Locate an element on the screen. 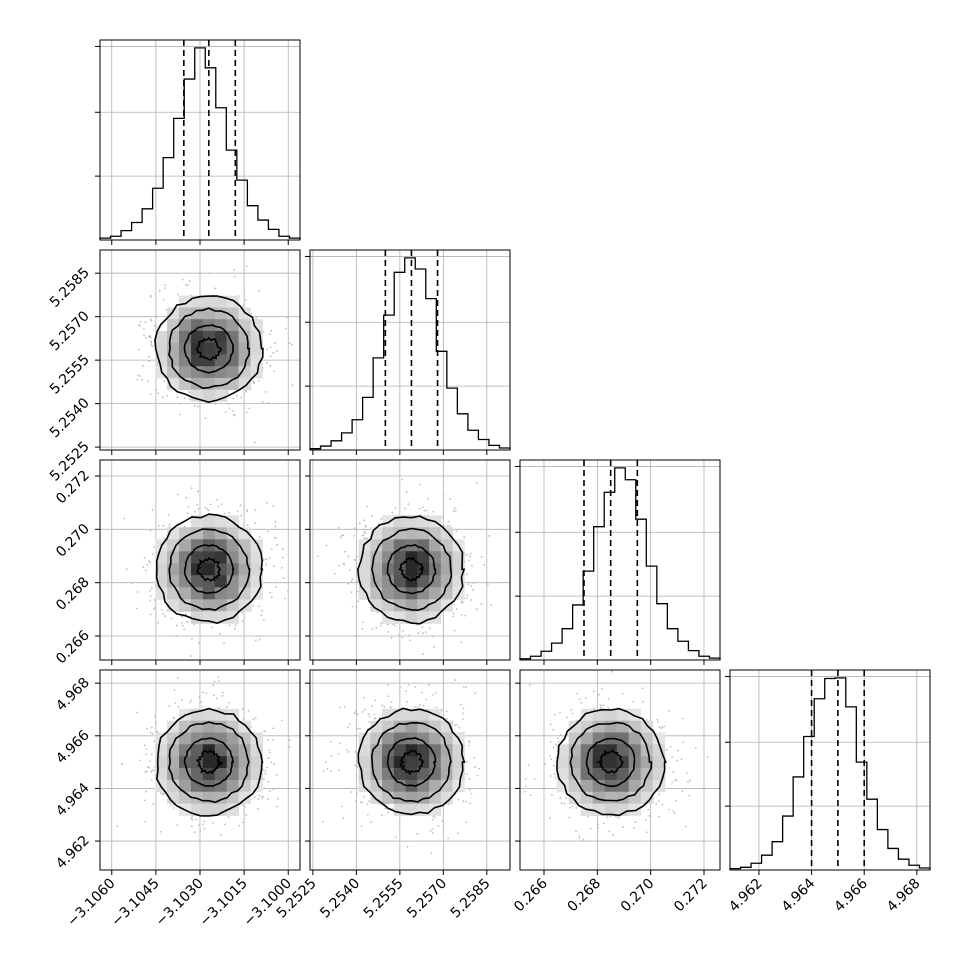 This screenshot has height=970, width=970. y-tick-label: 4.964 is located at coordinates (73, 800).